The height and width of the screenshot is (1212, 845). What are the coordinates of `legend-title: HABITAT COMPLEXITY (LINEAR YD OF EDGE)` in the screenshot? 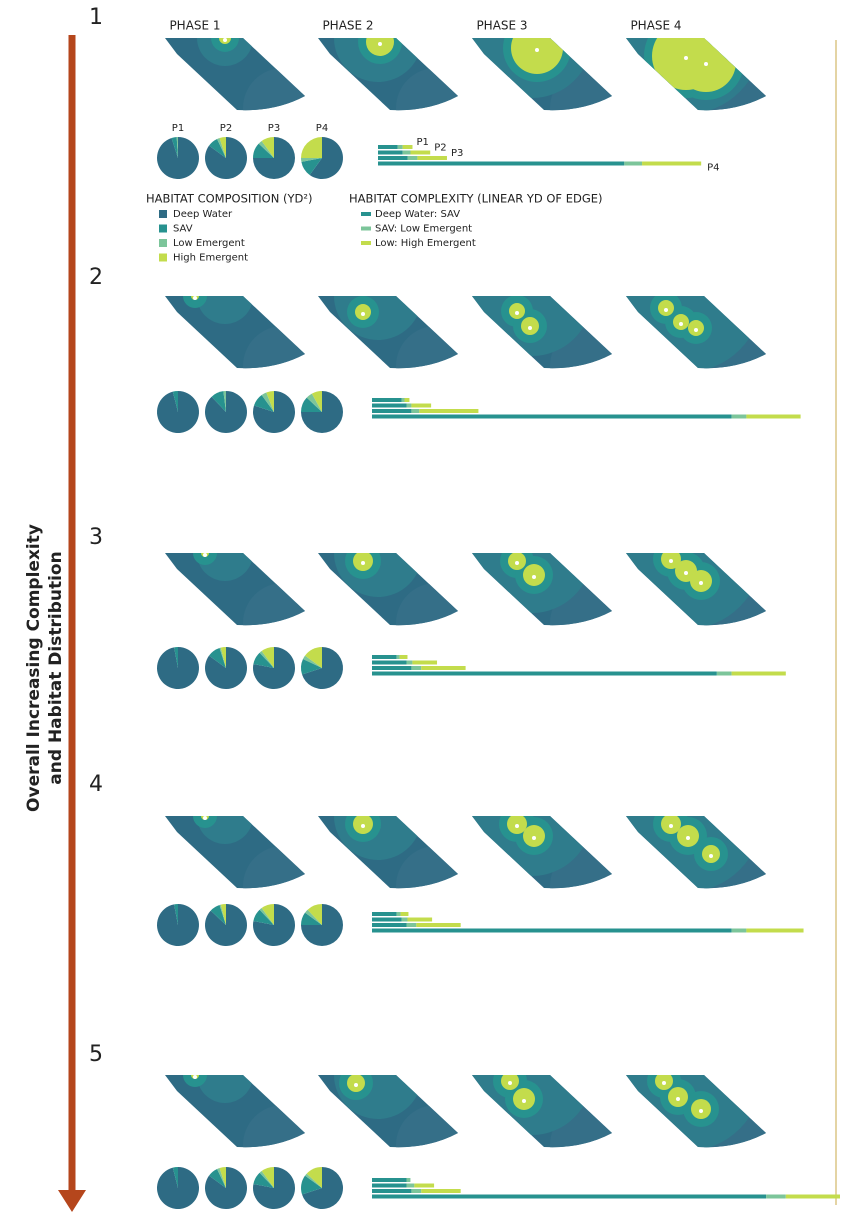 It's located at (475, 199).